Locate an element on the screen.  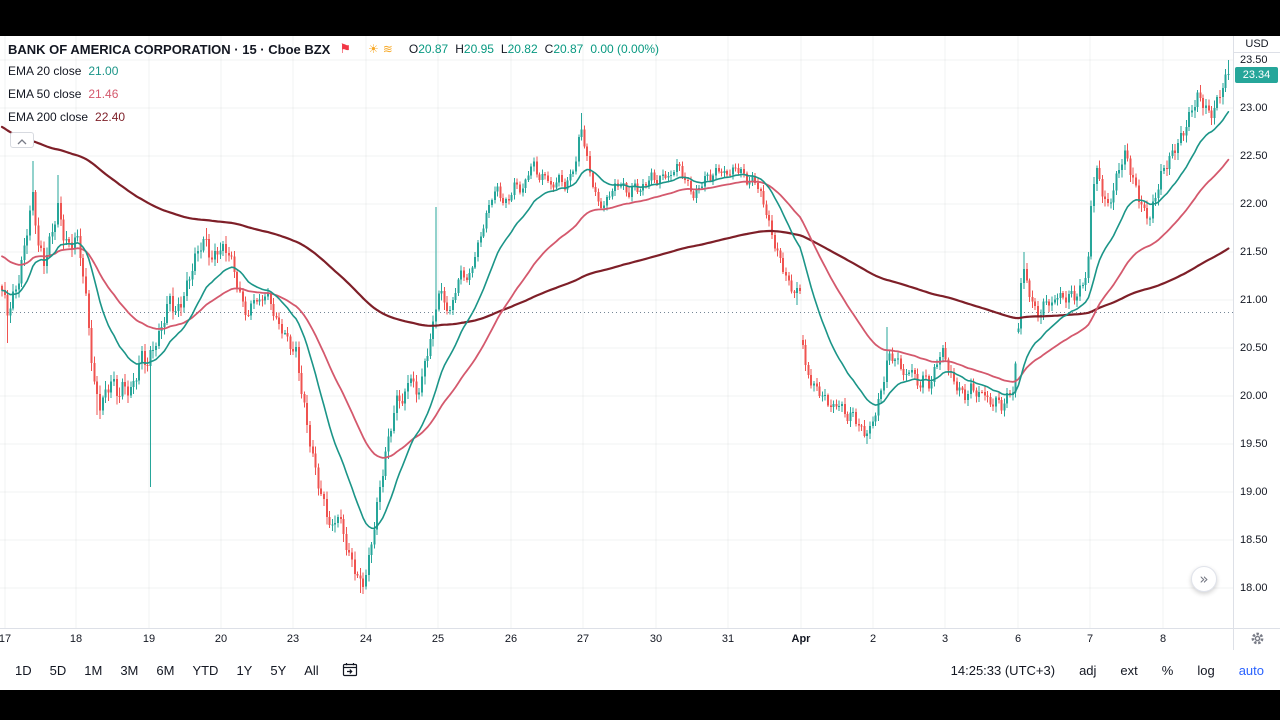
price-axis-label: 21.50 is located at coordinates (1254, 252).